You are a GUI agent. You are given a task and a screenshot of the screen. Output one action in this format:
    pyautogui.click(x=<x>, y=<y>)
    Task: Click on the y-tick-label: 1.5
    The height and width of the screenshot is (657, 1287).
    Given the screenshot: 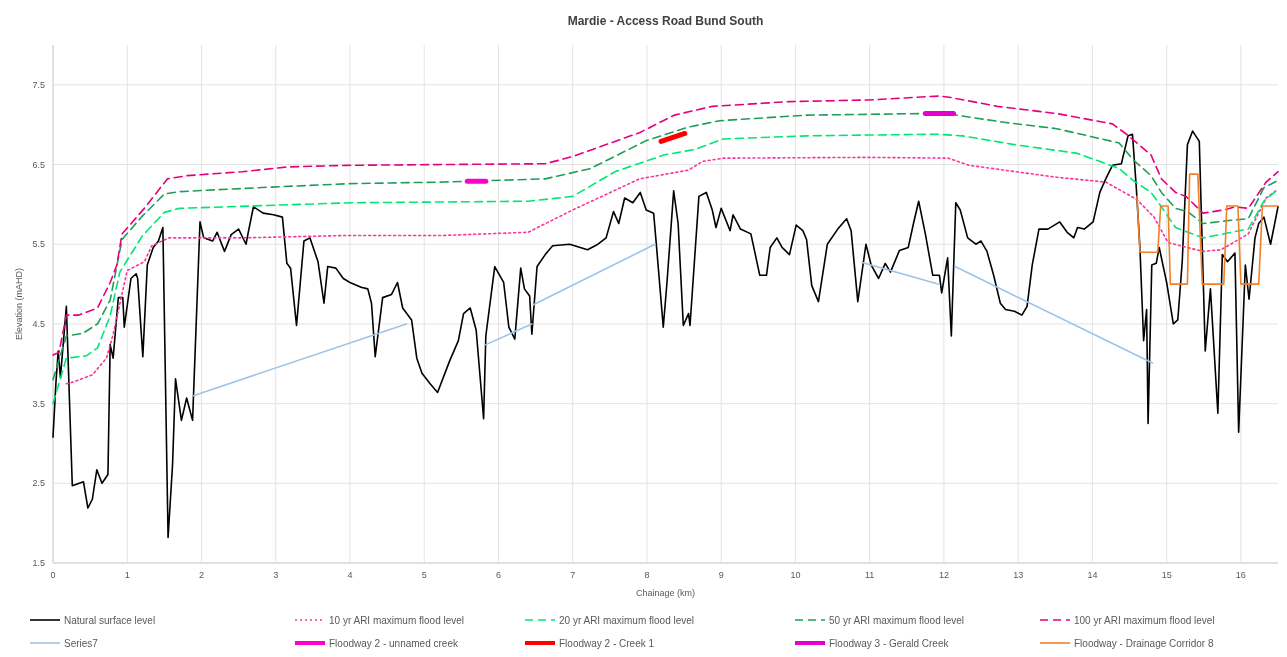 What is the action you would take?
    pyautogui.click(x=38, y=563)
    